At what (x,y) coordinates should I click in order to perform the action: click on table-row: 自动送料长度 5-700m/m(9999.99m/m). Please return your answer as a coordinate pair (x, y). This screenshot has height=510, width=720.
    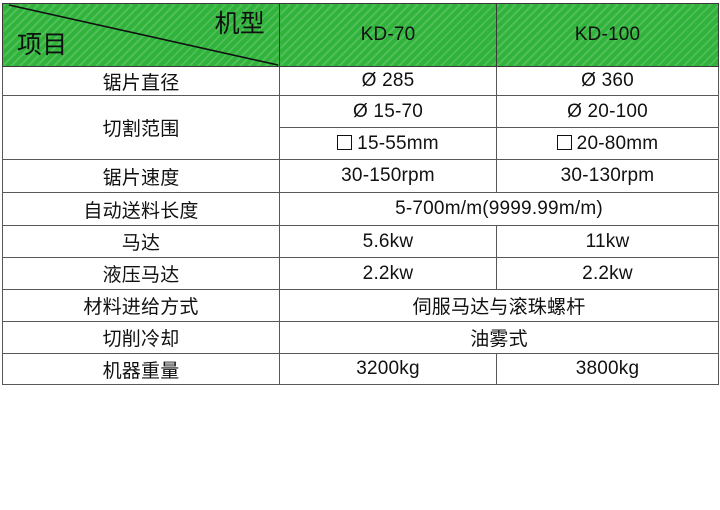
    Looking at the image, I should click on (360, 209).